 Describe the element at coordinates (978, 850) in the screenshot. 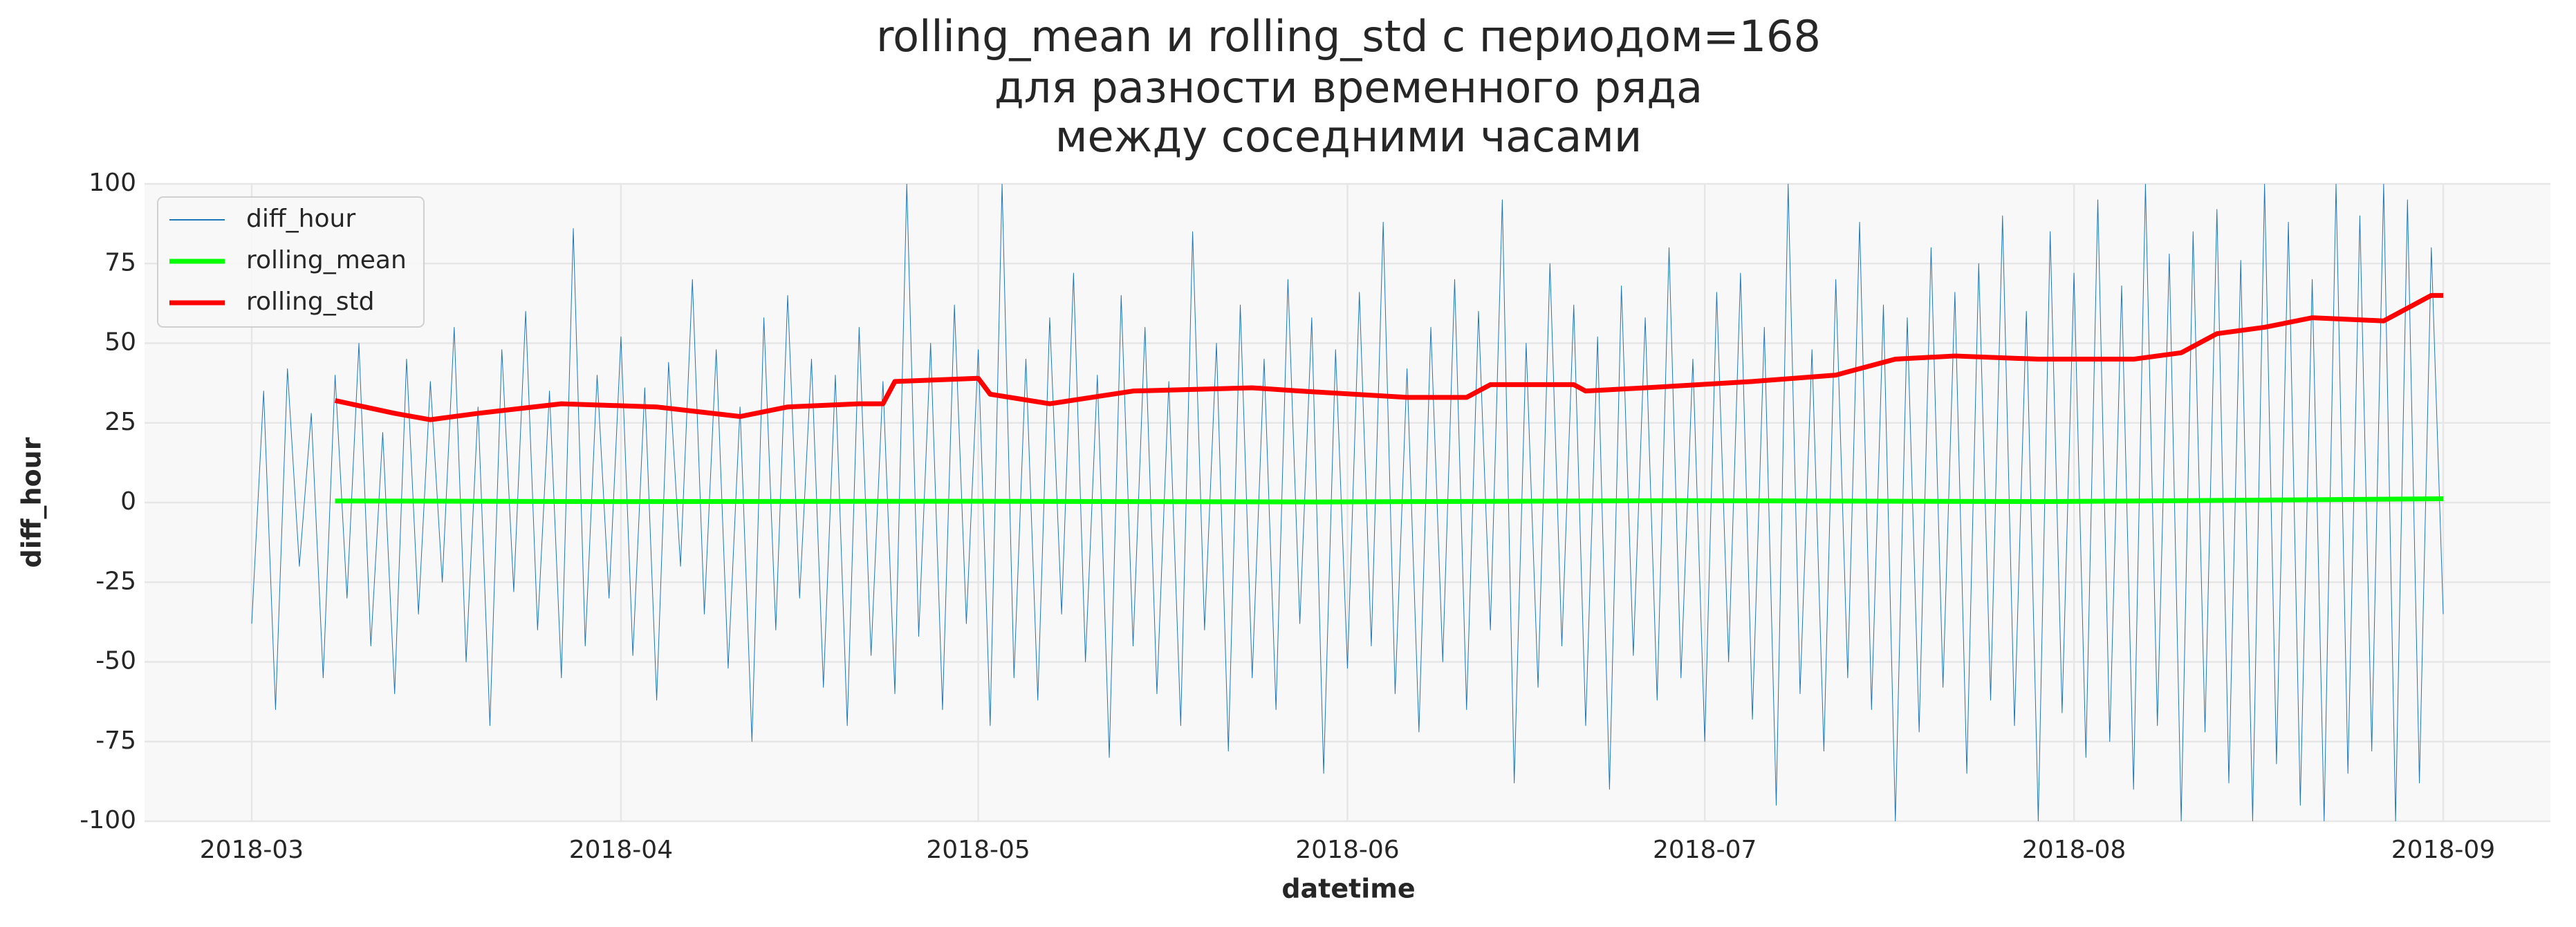

I see `x-tick-label: 2018-05` at that location.